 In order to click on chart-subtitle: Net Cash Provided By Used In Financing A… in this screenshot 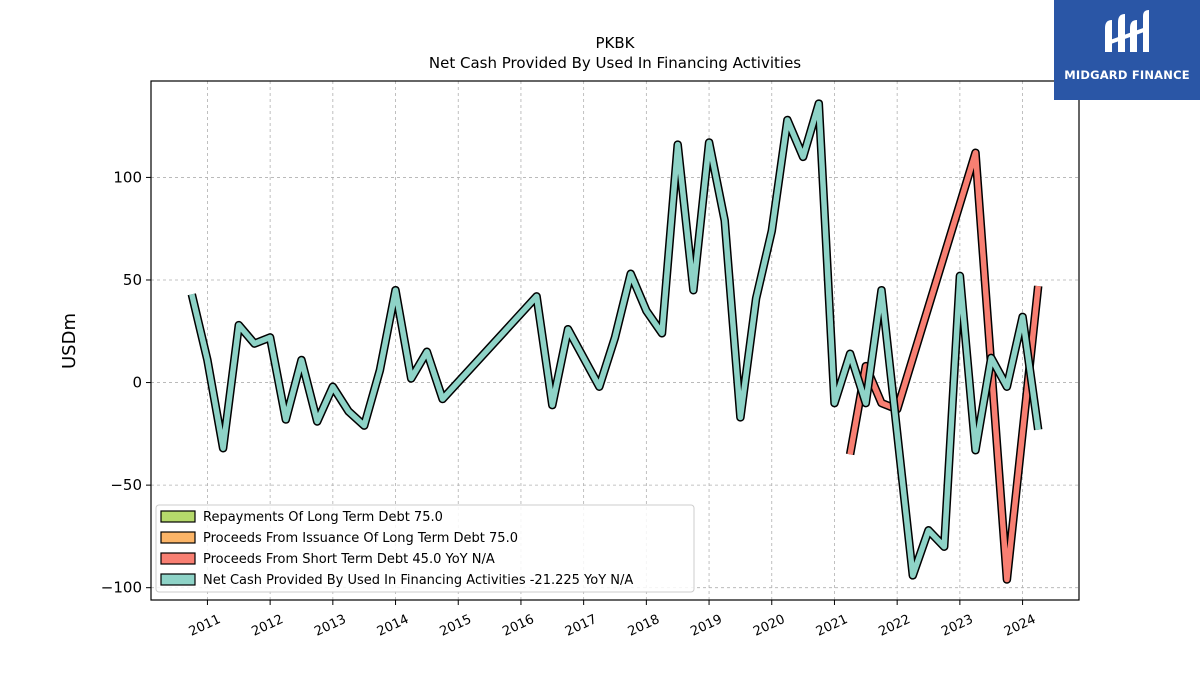, I will do `click(615, 63)`.